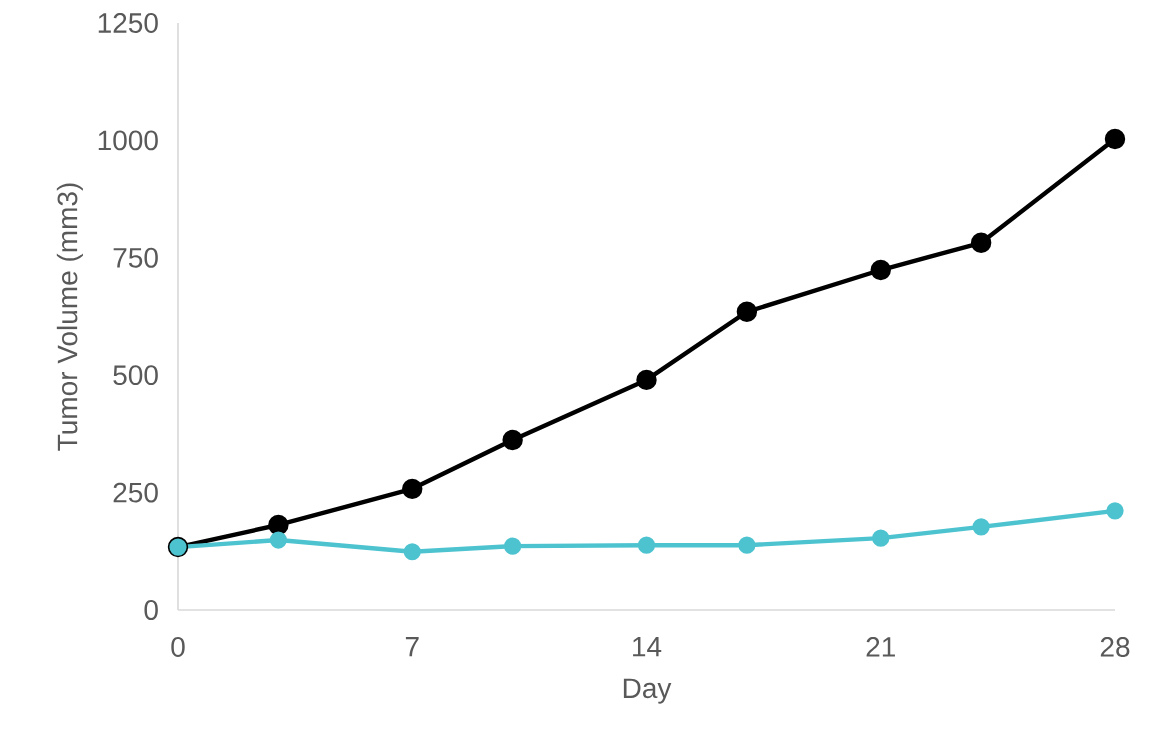 This screenshot has width=1163, height=740. What do you see at coordinates (69, 317) in the screenshot?
I see `y-axis-title: Tumor Volume (mm3)` at bounding box center [69, 317].